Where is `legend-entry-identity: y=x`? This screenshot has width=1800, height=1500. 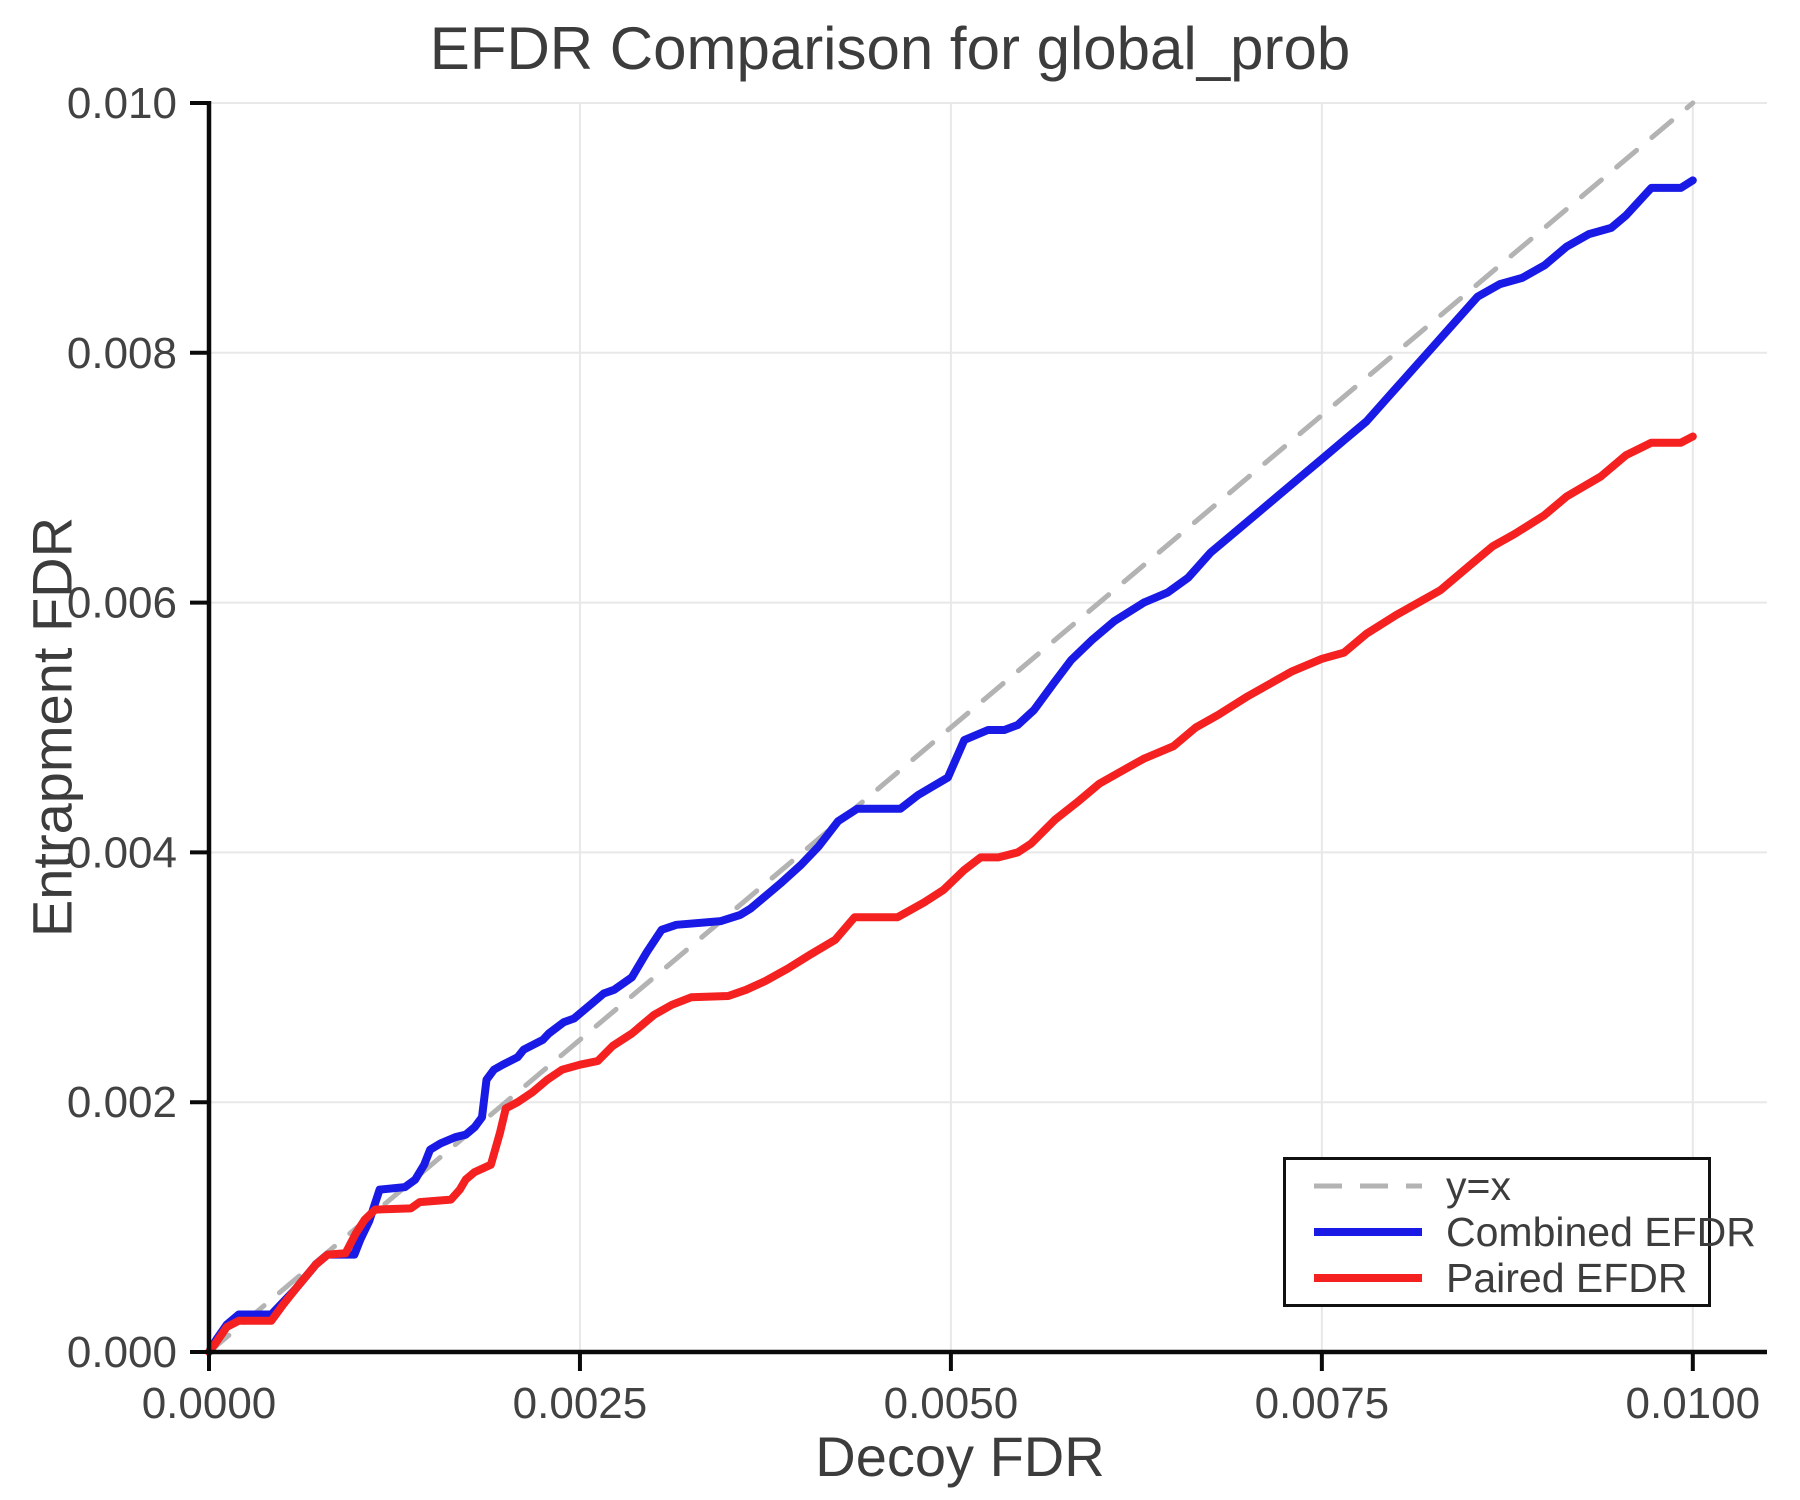 legend-entry-identity: y=x is located at coordinates (1510, 1186).